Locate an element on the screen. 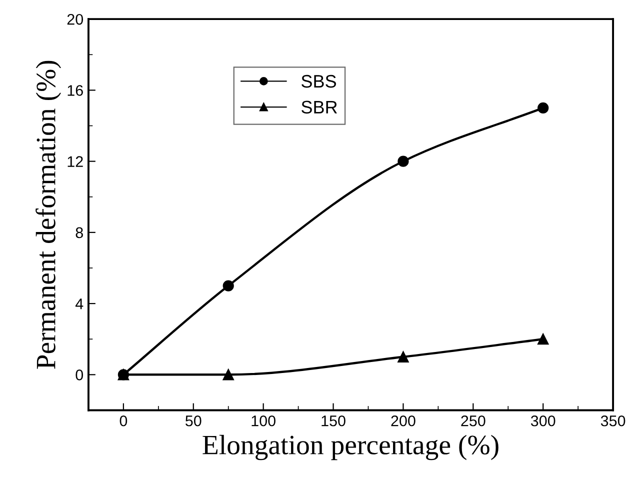 Image resolution: width=632 pixels, height=477 pixels. y-tick-label: 16 is located at coordinates (75, 90).